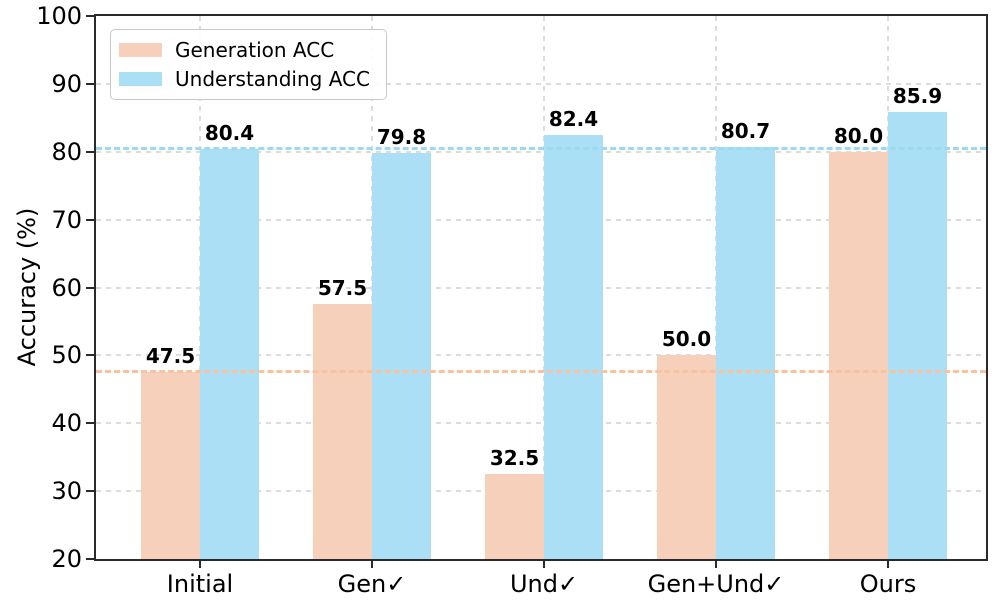 Image resolution: width=996 pixels, height=606 pixels. Describe the element at coordinates (170, 356) in the screenshot. I see `value-label-generation-acc-initial: 47.5` at that location.